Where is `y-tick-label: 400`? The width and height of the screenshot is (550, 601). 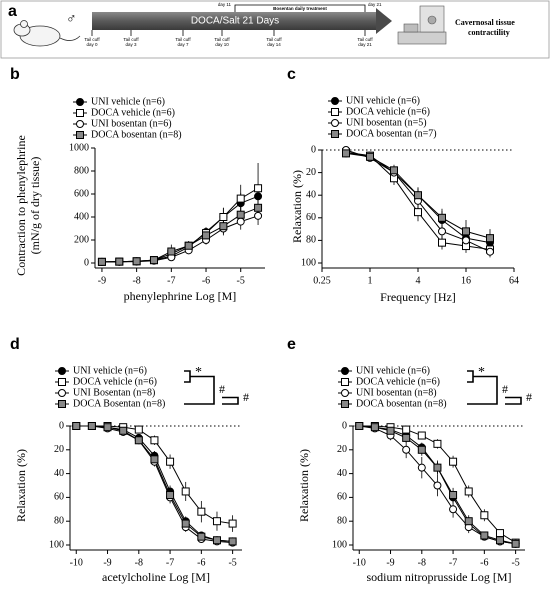 y-tick-label: 400 is located at coordinates (81, 216).